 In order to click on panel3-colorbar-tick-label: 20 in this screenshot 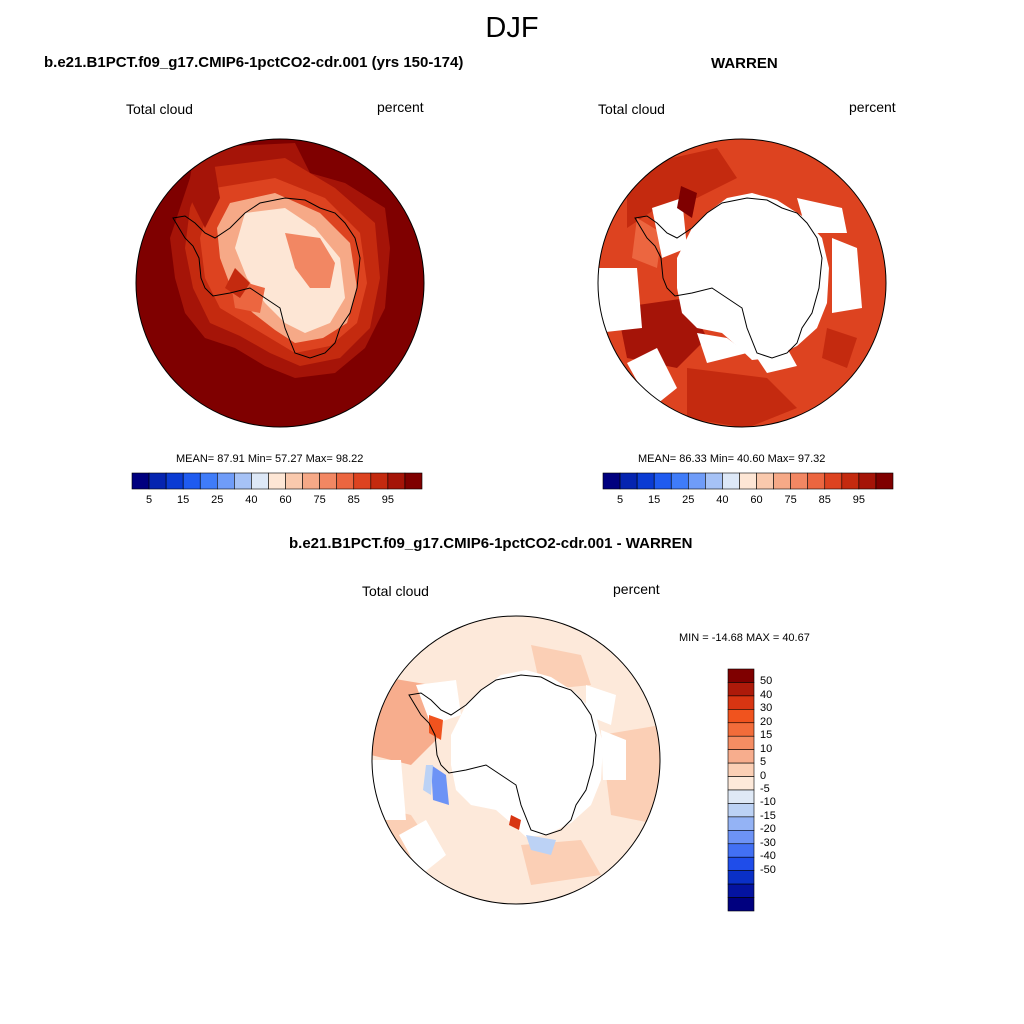, I will do `click(766, 721)`.